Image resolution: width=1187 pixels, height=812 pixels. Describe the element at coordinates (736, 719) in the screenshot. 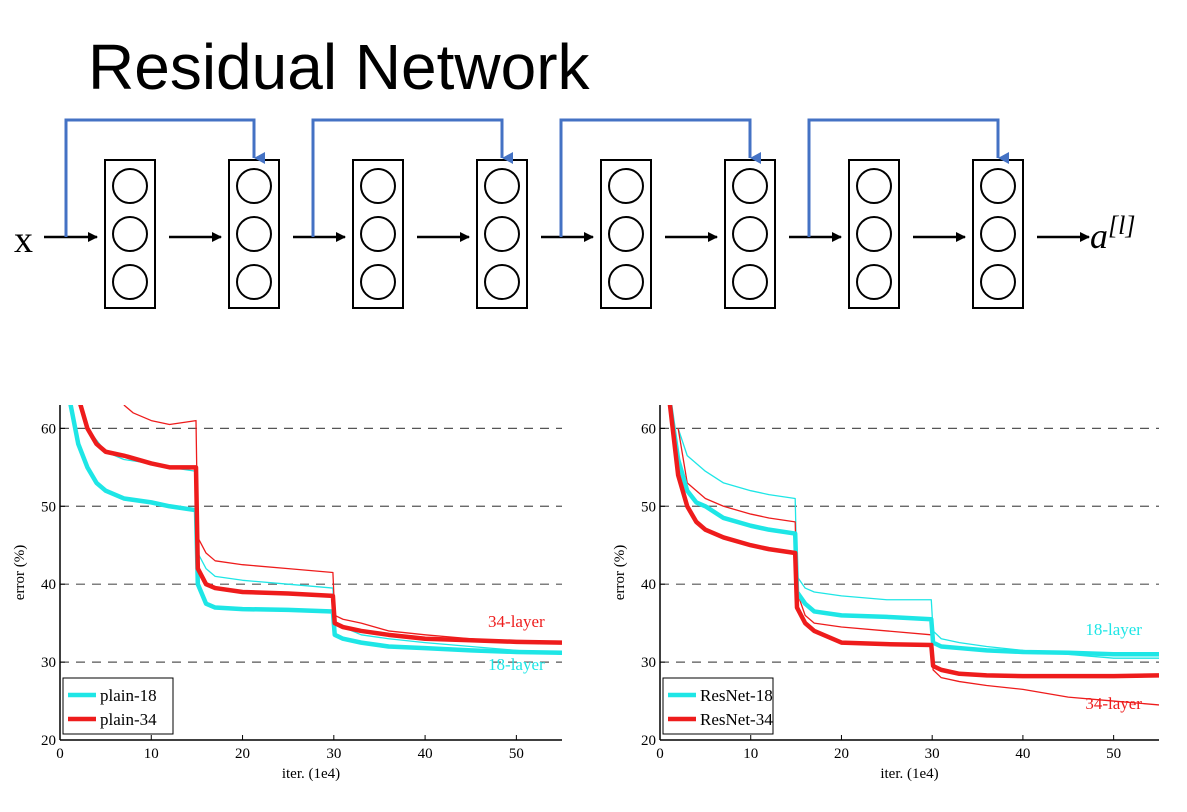

I see `legend-label: ResNet-34` at that location.